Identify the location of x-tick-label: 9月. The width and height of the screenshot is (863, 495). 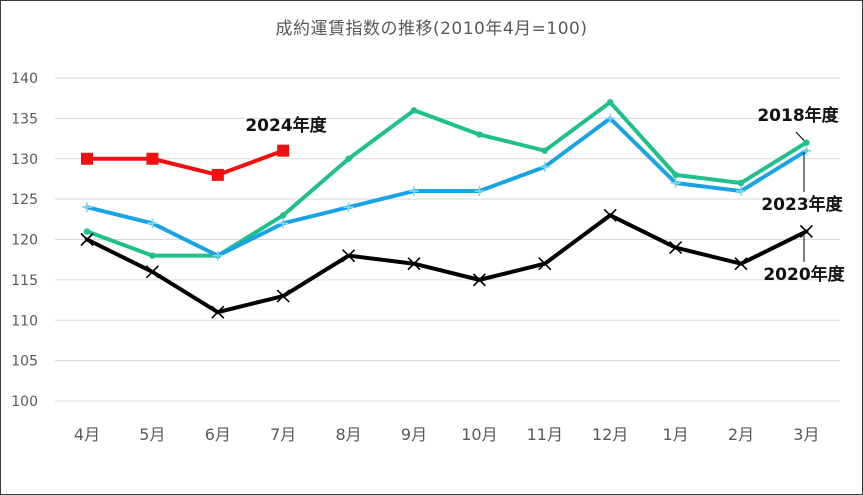
(414, 434).